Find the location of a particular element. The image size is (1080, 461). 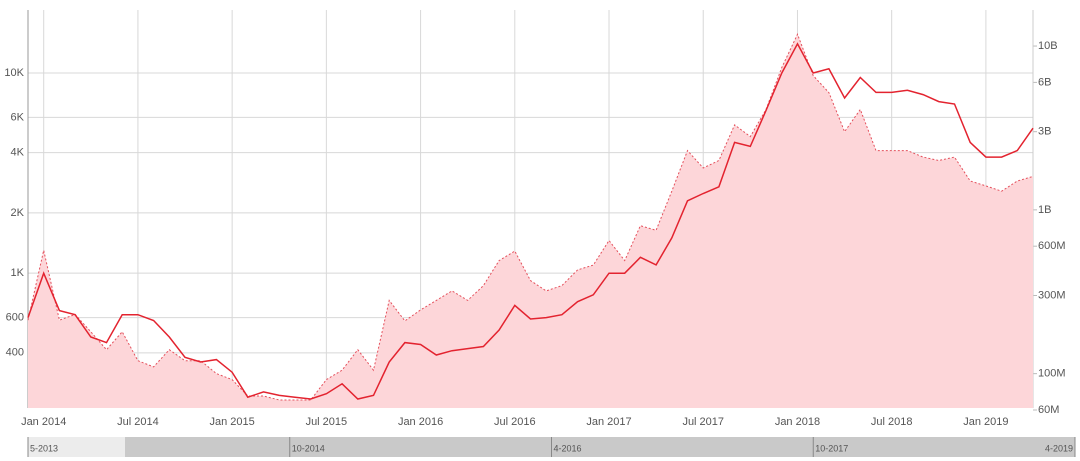

y2-tick-label: 100M is located at coordinates (1052, 374).